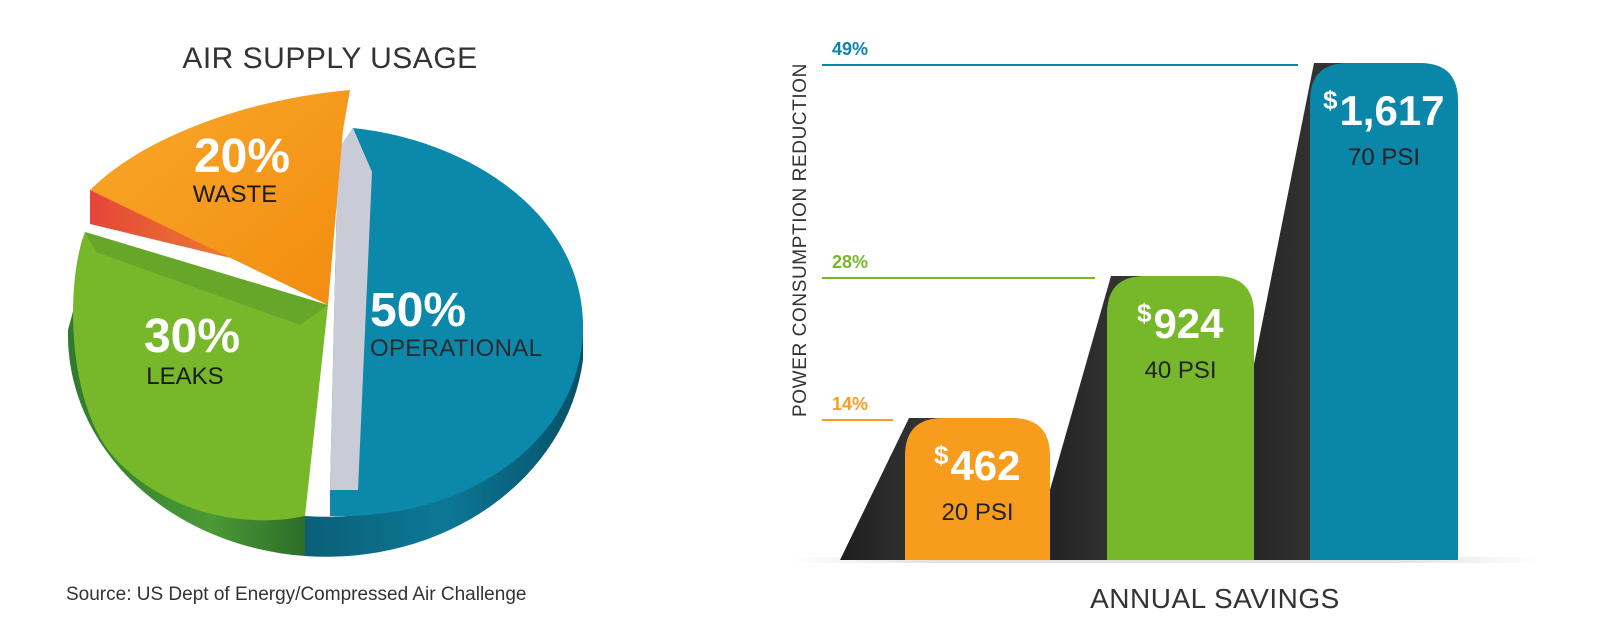  I want to click on pie-slice-leaks-highlight, so click(206, 278).